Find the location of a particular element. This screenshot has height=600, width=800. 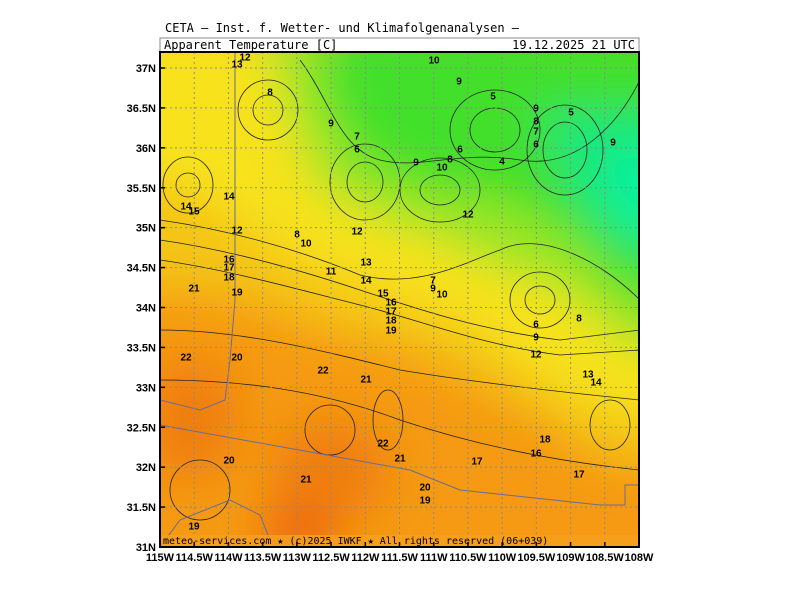

lat-label: 33.5N is located at coordinates (141, 348).